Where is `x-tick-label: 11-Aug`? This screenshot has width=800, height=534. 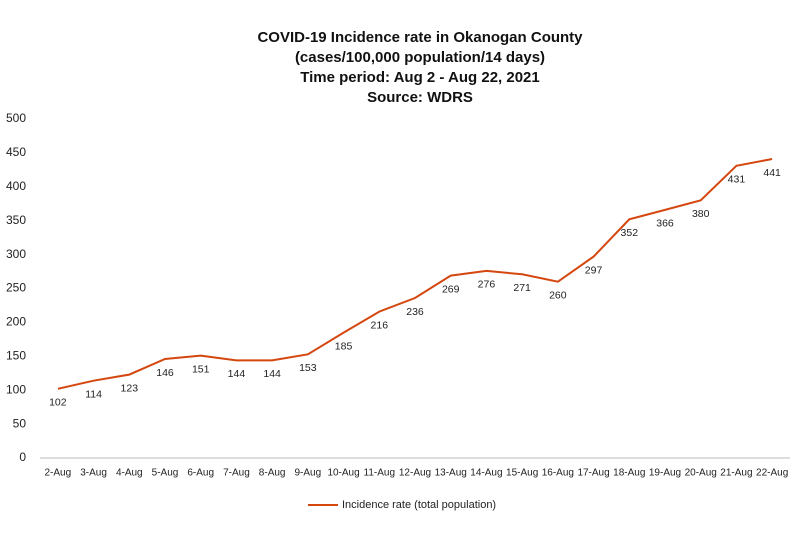 x-tick-label: 11-Aug is located at coordinates (380, 473).